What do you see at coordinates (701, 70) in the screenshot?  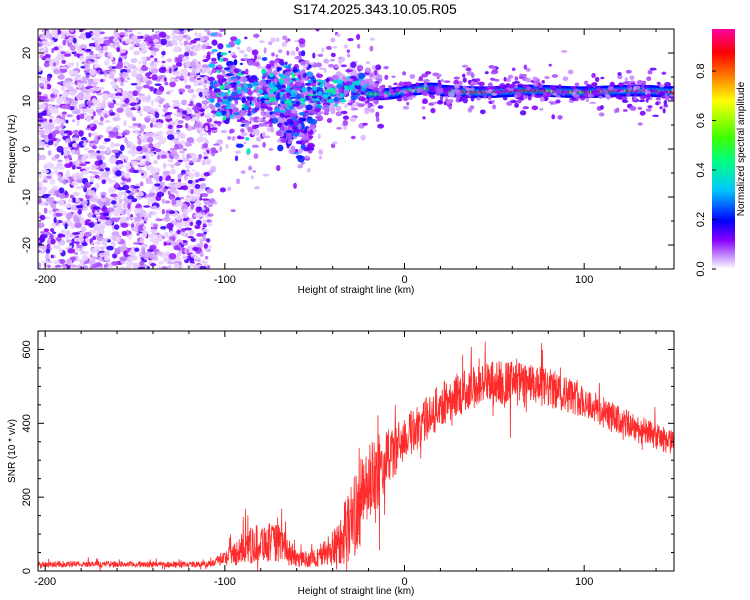 I see `colorbar-tick-label: 0.8` at bounding box center [701, 70].